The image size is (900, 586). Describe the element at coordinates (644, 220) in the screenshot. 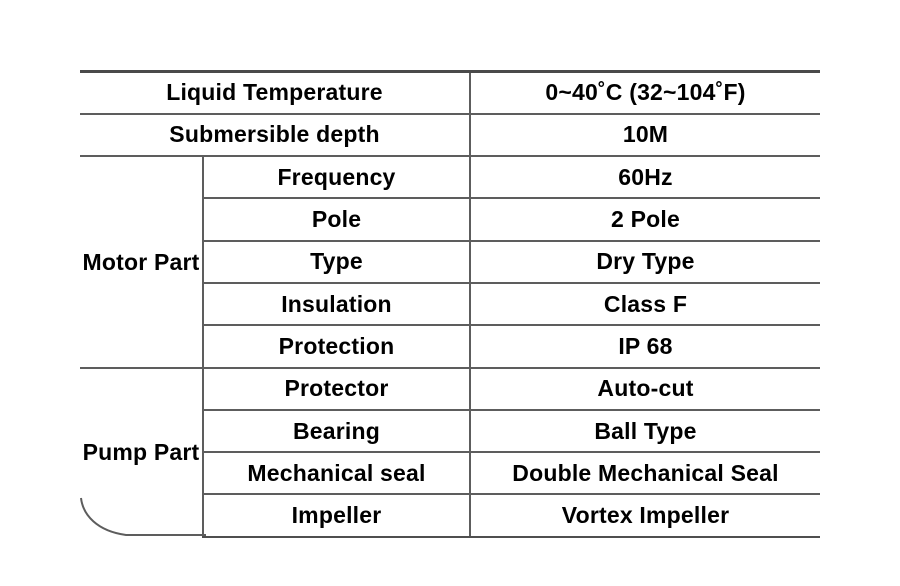

I see `spec-value: 2 Pole` at that location.